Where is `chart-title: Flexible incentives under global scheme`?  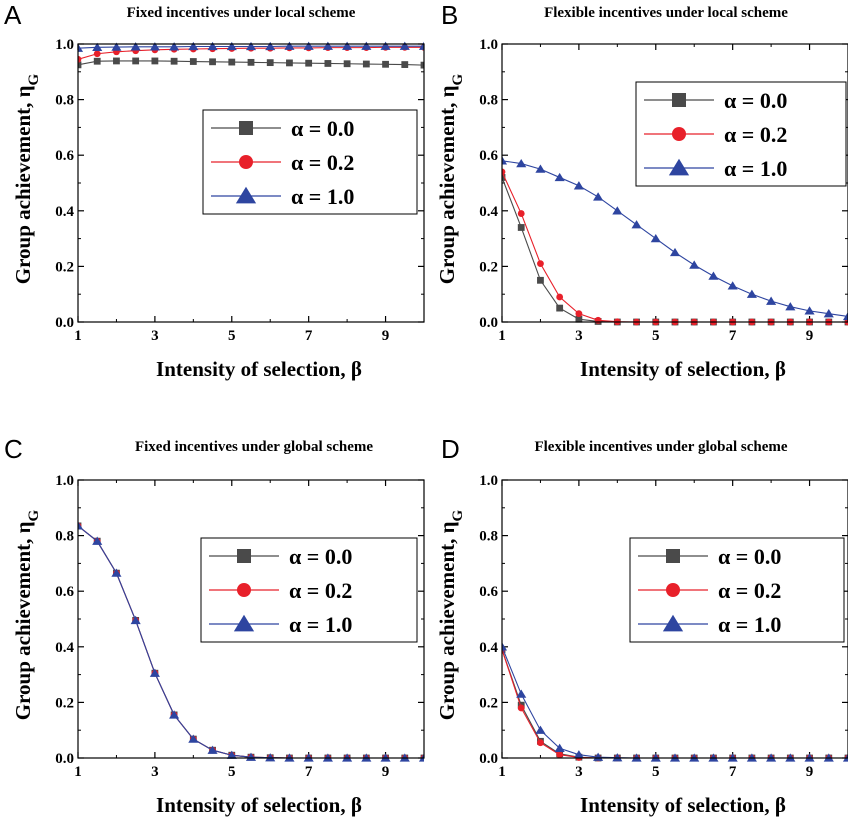
chart-title: Flexible incentives under global scheme is located at coordinates (660, 447).